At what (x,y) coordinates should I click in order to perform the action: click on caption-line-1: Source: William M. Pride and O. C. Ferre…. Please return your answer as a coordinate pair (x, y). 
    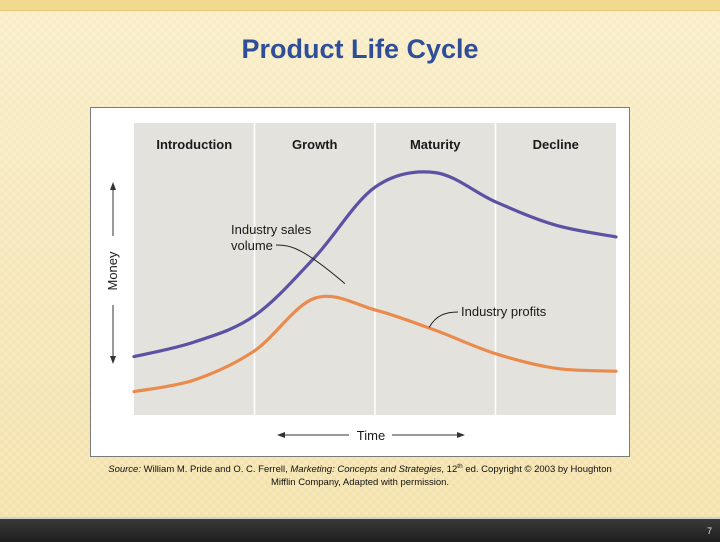
    Looking at the image, I should click on (360, 469).